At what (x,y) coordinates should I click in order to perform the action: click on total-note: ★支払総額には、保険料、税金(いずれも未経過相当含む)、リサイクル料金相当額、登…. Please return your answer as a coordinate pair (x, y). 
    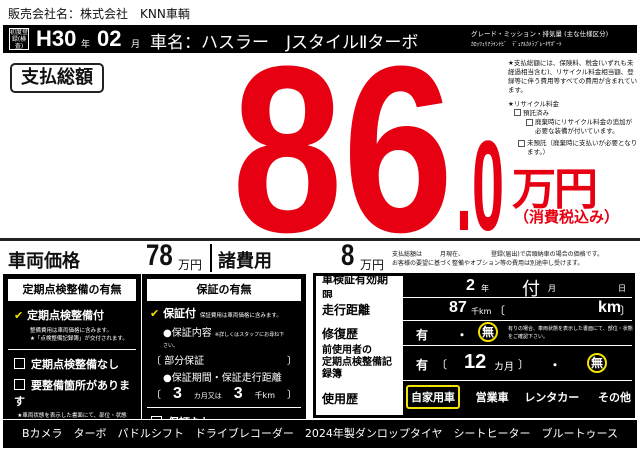
    Looking at the image, I should click on (573, 76).